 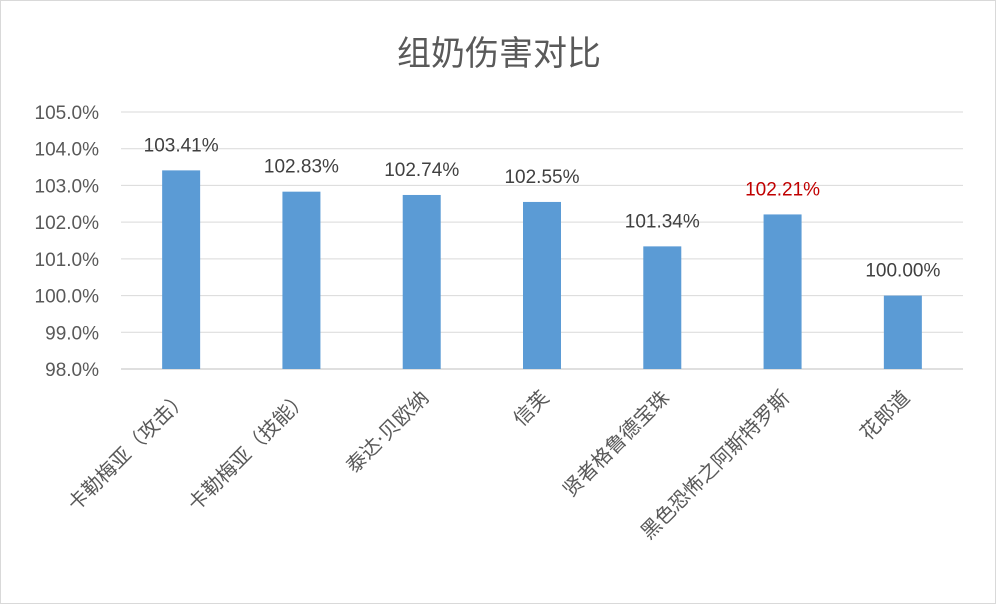 I want to click on data-label: 100.00%, so click(x=902, y=271).